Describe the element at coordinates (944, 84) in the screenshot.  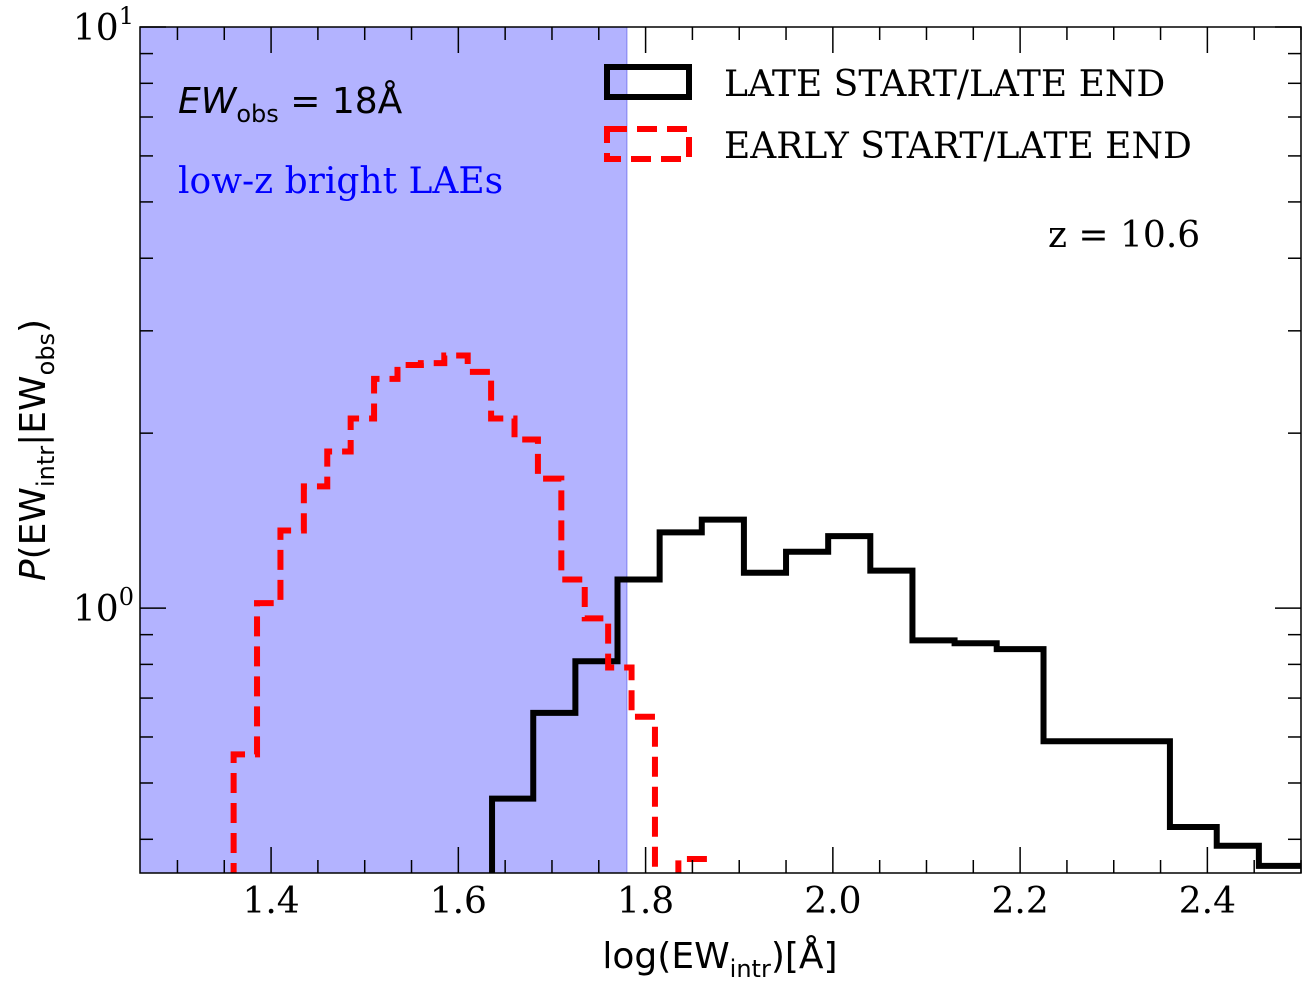
I see `legend-label-late-start: LATE START/LATE END` at that location.